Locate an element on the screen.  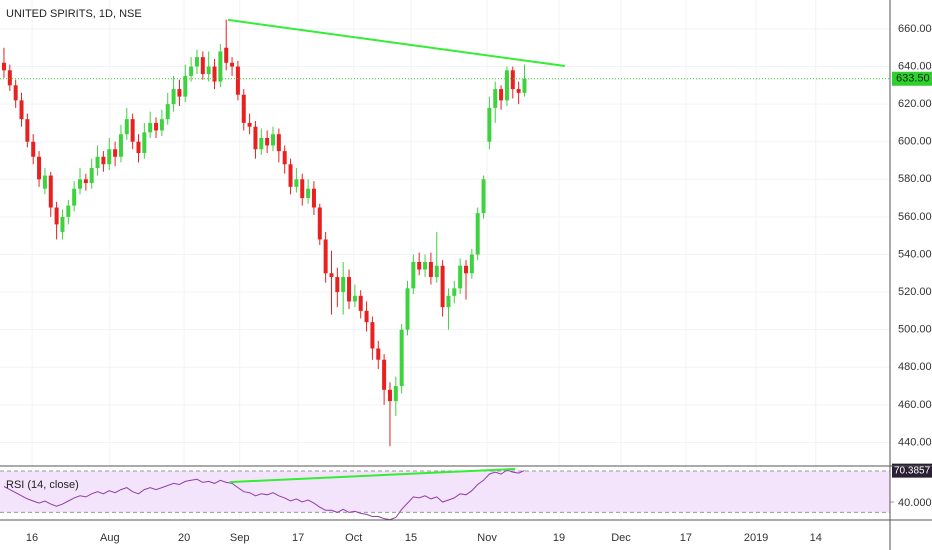
y-tick-label: 640.00 is located at coordinates (915, 66).